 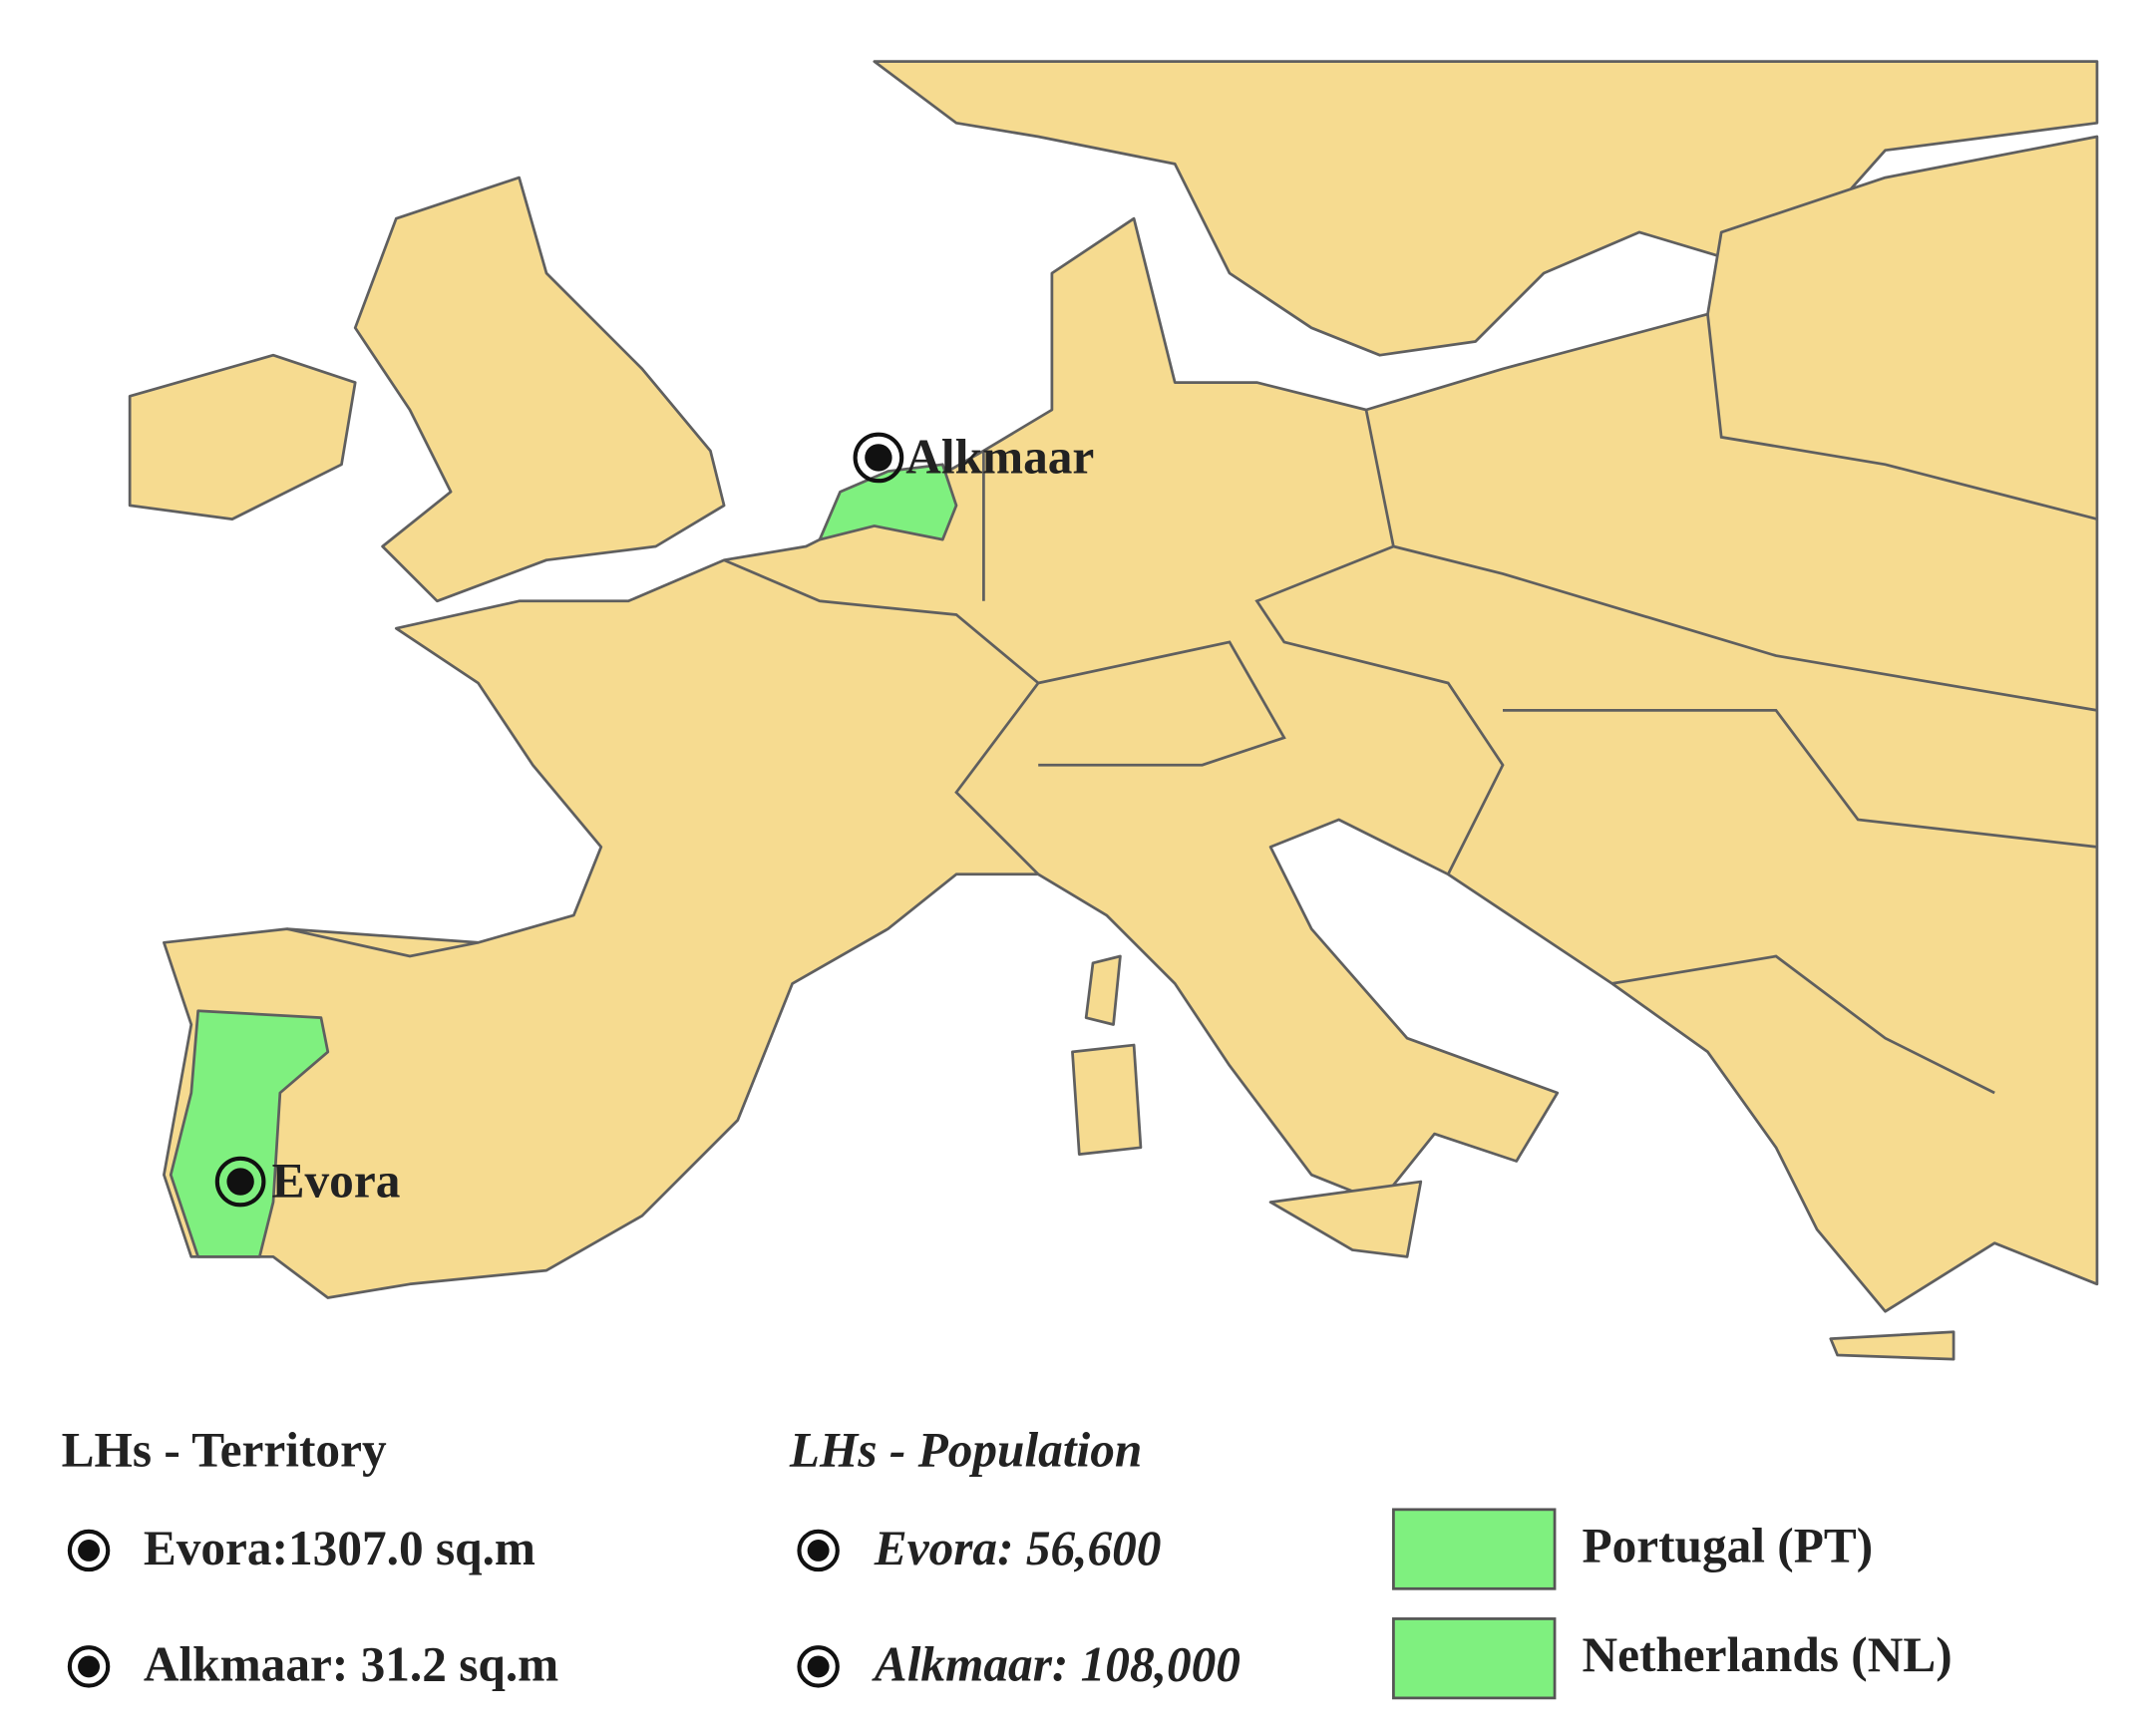 I want to click on legend-item: Evora:1307.0 sq.m, so click(x=339, y=1548).